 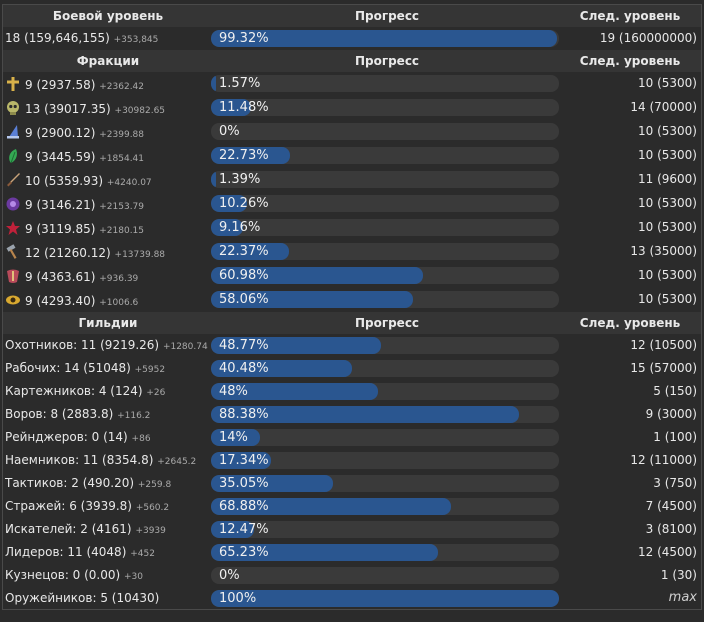 I want to click on guild-increment: +2645.2, so click(x=177, y=462).